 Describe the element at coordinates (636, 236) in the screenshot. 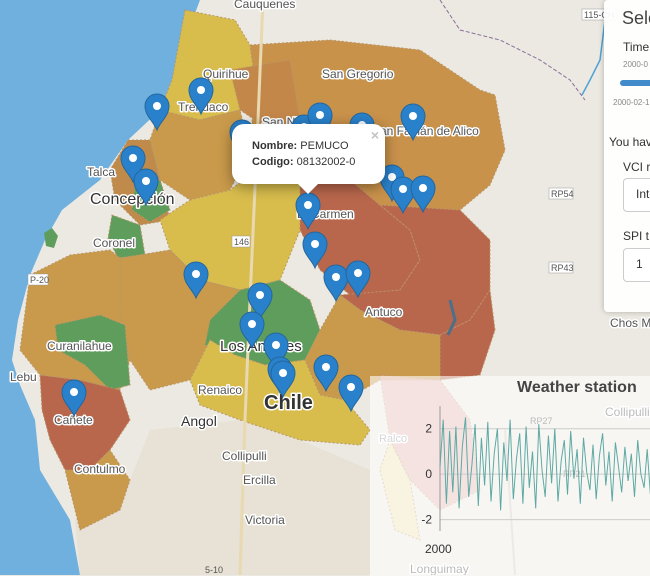

I see `spi-label: SPI t` at that location.